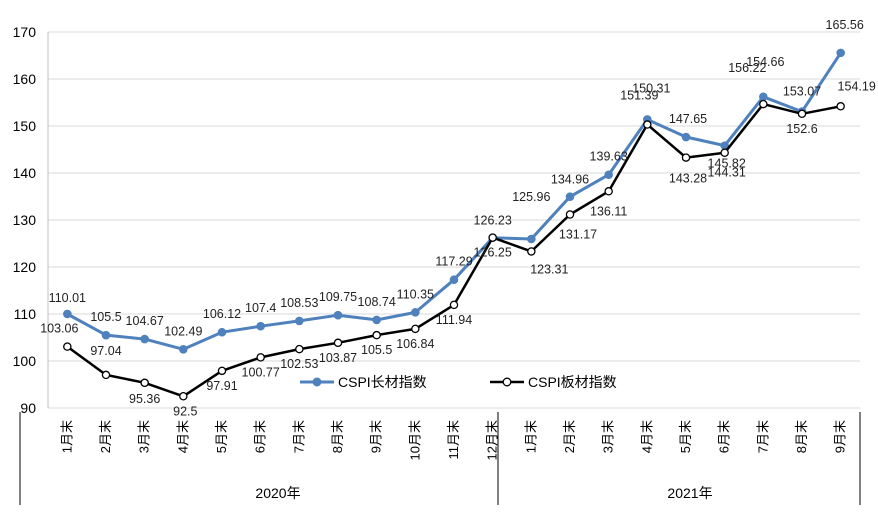 The image size is (878, 527). I want to click on group-label-0: 2020年, so click(277, 493).